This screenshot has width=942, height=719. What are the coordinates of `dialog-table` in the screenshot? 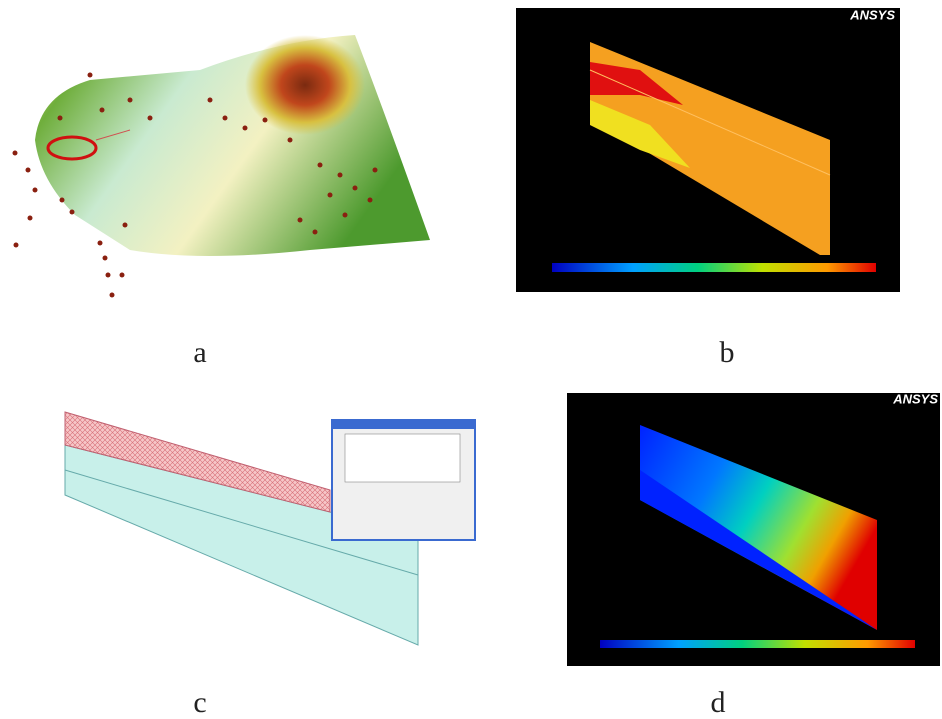 It's located at (402, 458).